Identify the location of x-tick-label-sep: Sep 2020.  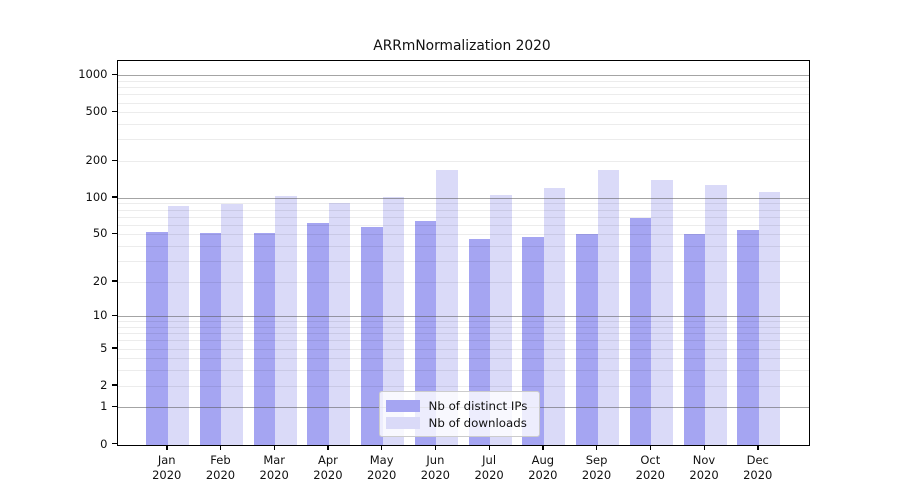
(596, 467).